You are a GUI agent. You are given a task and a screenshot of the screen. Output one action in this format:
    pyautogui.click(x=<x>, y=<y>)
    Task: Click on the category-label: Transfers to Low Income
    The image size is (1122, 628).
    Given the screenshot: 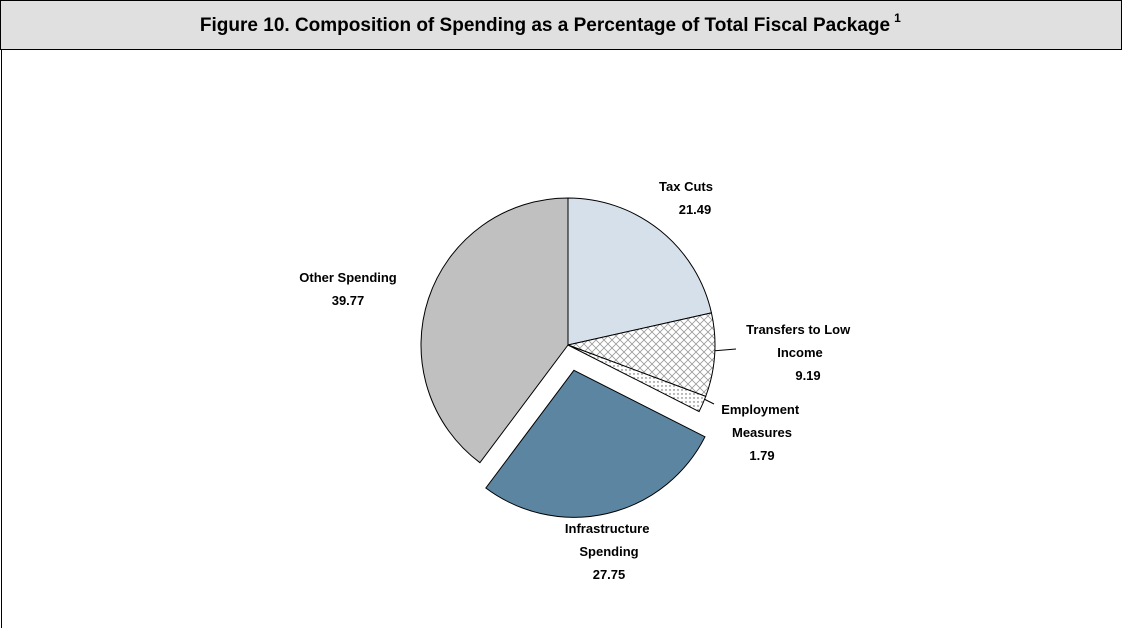 What is the action you would take?
    pyautogui.click(x=800, y=341)
    